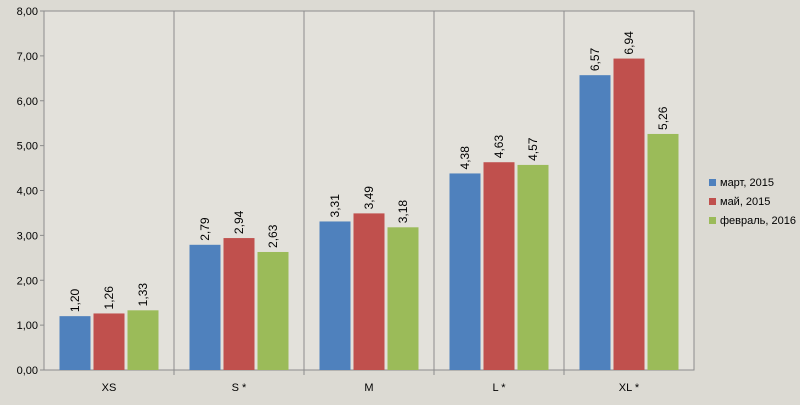 This screenshot has width=800, height=405. I want to click on data-label: 5,26, so click(663, 118).